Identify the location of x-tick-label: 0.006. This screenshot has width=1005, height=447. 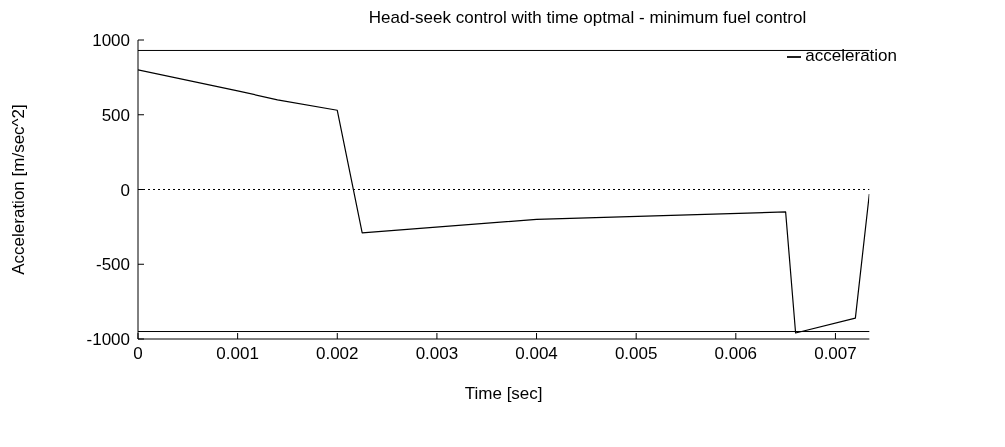
(736, 354).